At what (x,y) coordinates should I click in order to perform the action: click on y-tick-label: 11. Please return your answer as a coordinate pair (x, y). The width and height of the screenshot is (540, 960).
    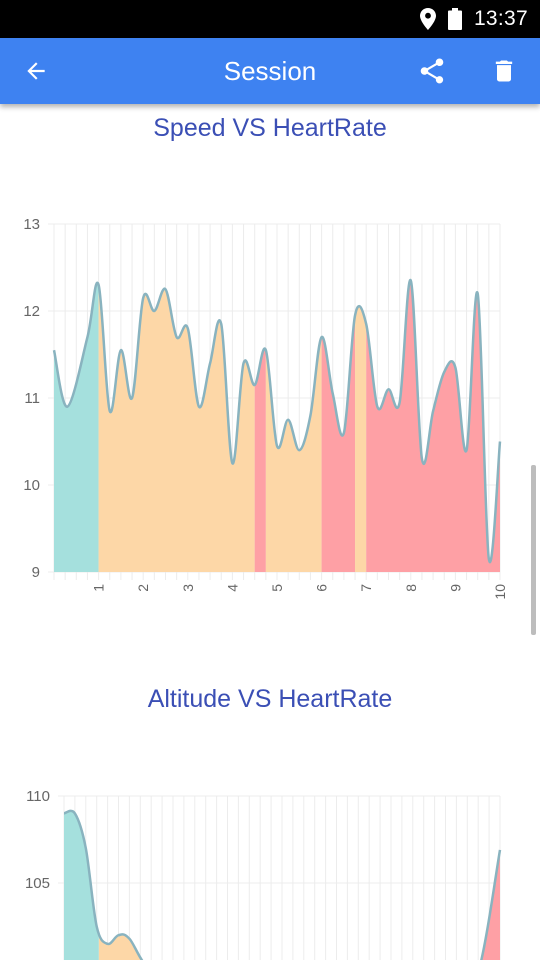
    Looking at the image, I should click on (32, 398).